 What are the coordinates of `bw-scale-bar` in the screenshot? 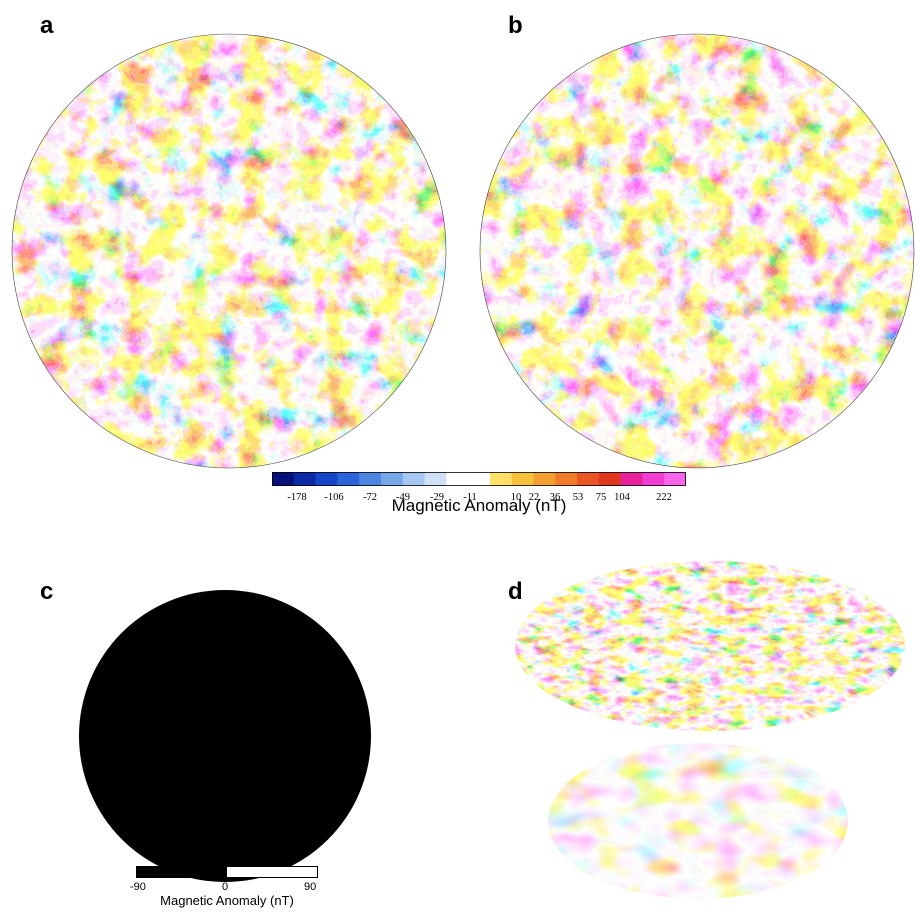 It's located at (227, 872).